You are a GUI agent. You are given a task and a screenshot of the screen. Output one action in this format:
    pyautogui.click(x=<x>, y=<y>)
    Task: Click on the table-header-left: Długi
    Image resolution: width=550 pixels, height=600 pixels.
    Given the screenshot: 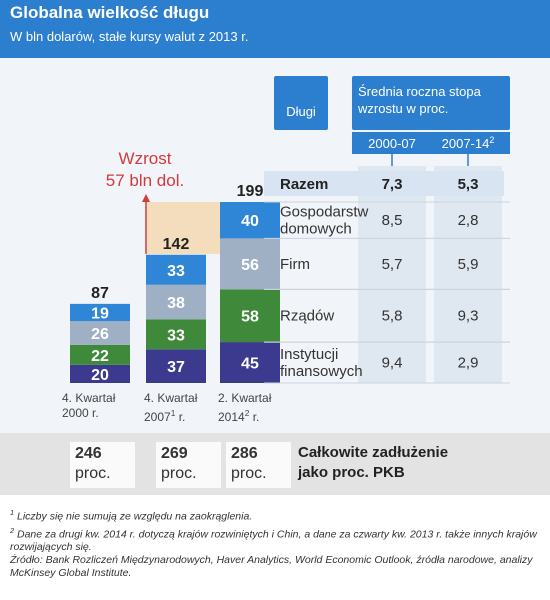 What is the action you would take?
    pyautogui.click(x=301, y=111)
    